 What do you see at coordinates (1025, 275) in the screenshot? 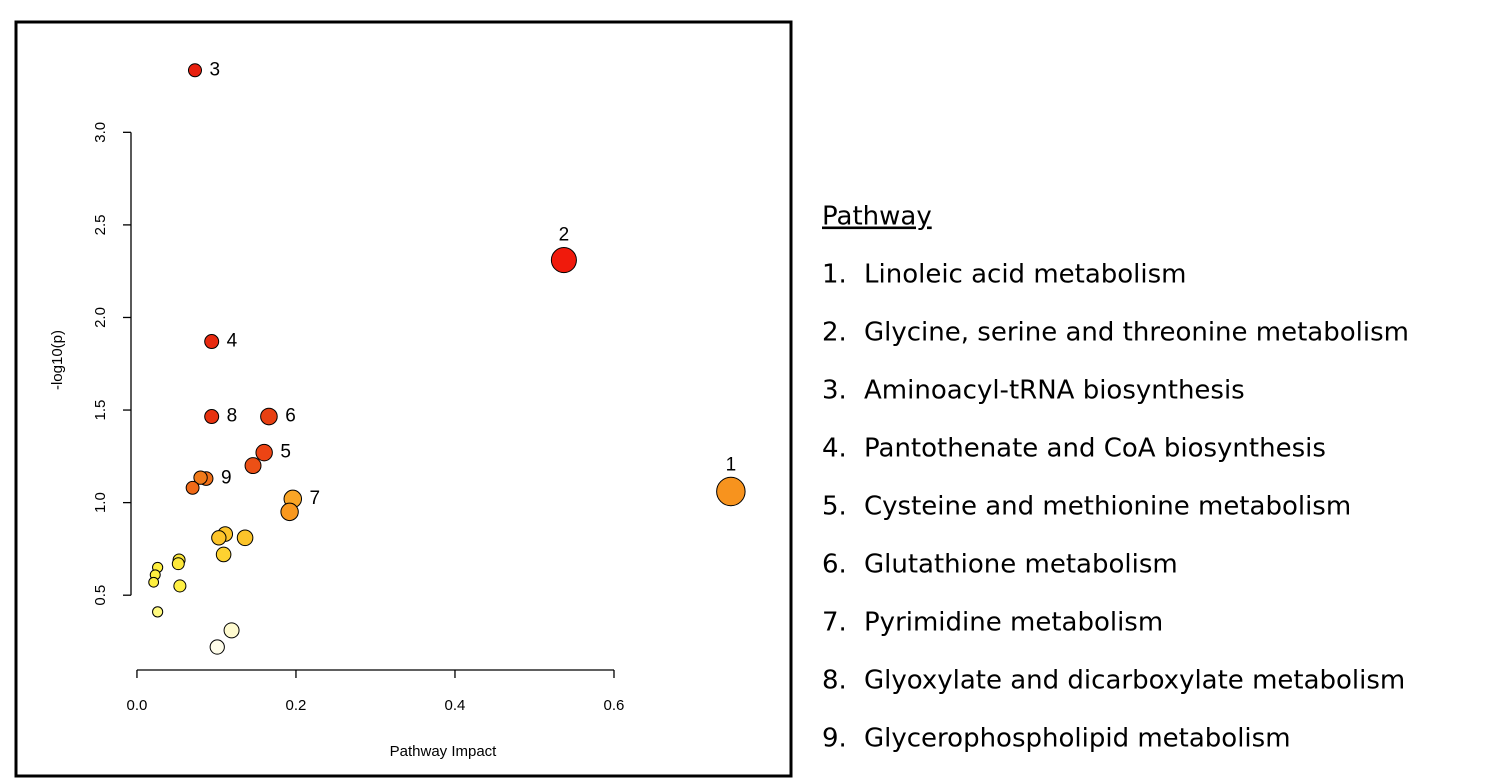
I see `legend-item: Linoleic acid metabolism` at bounding box center [1025, 275].